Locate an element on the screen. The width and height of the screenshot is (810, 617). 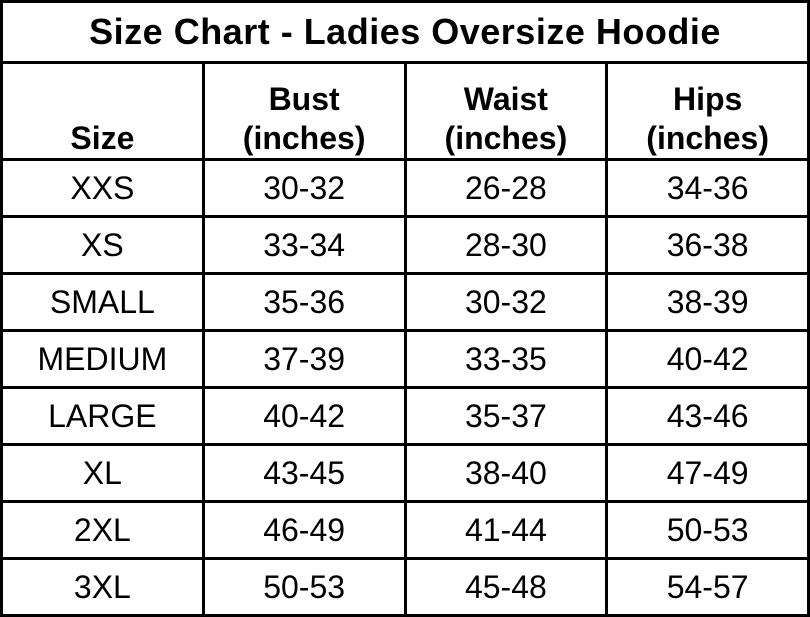
table-row: LARGE 40-42 35-37 43-46 is located at coordinates (405, 416).